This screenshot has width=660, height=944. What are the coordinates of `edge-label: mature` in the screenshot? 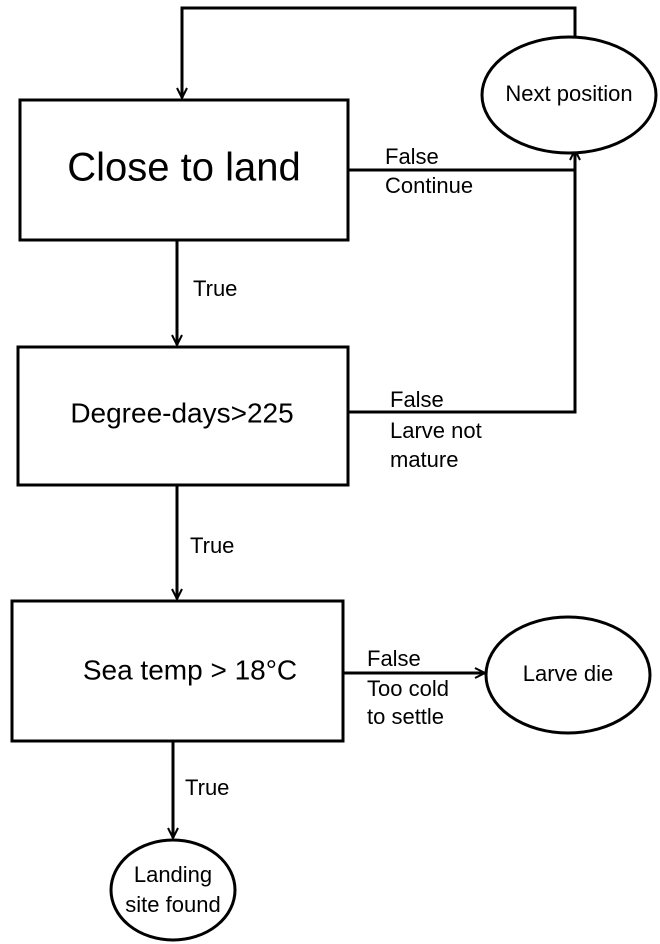 It's located at (424, 459).